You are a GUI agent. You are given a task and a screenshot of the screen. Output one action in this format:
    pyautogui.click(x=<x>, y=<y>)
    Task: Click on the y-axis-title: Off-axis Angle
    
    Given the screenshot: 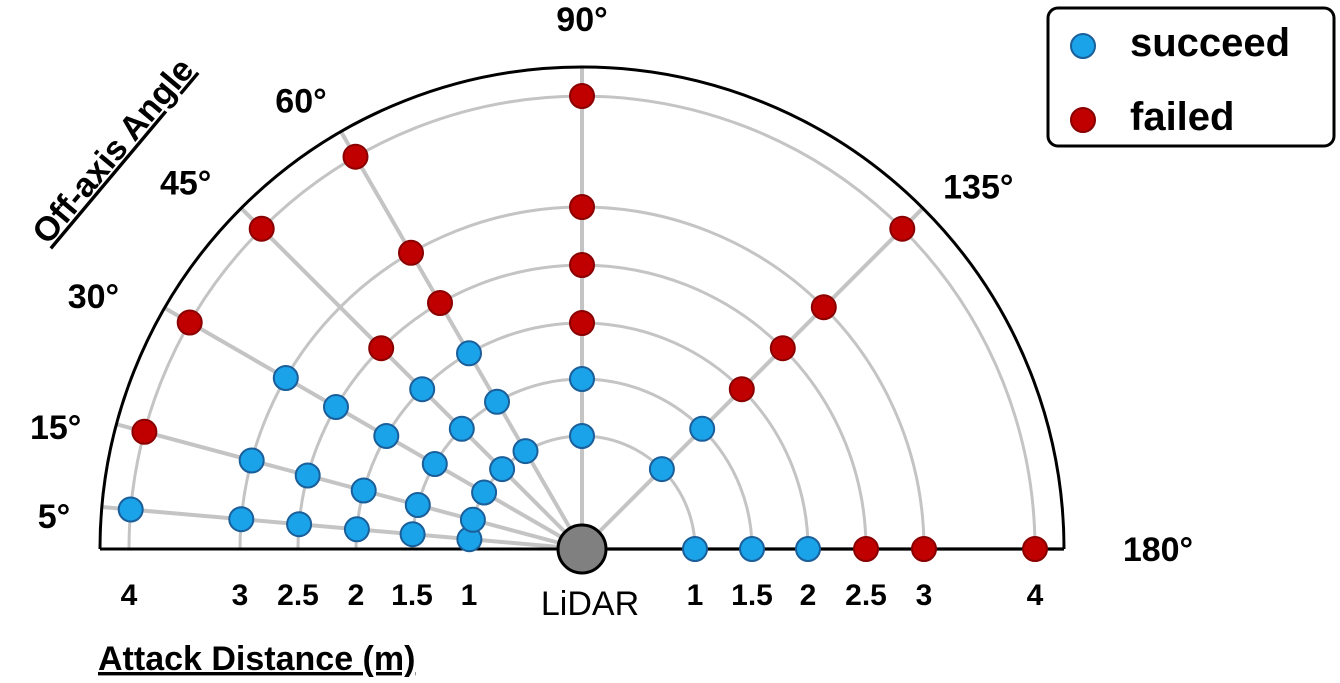 What is the action you would take?
    pyautogui.click(x=113, y=151)
    